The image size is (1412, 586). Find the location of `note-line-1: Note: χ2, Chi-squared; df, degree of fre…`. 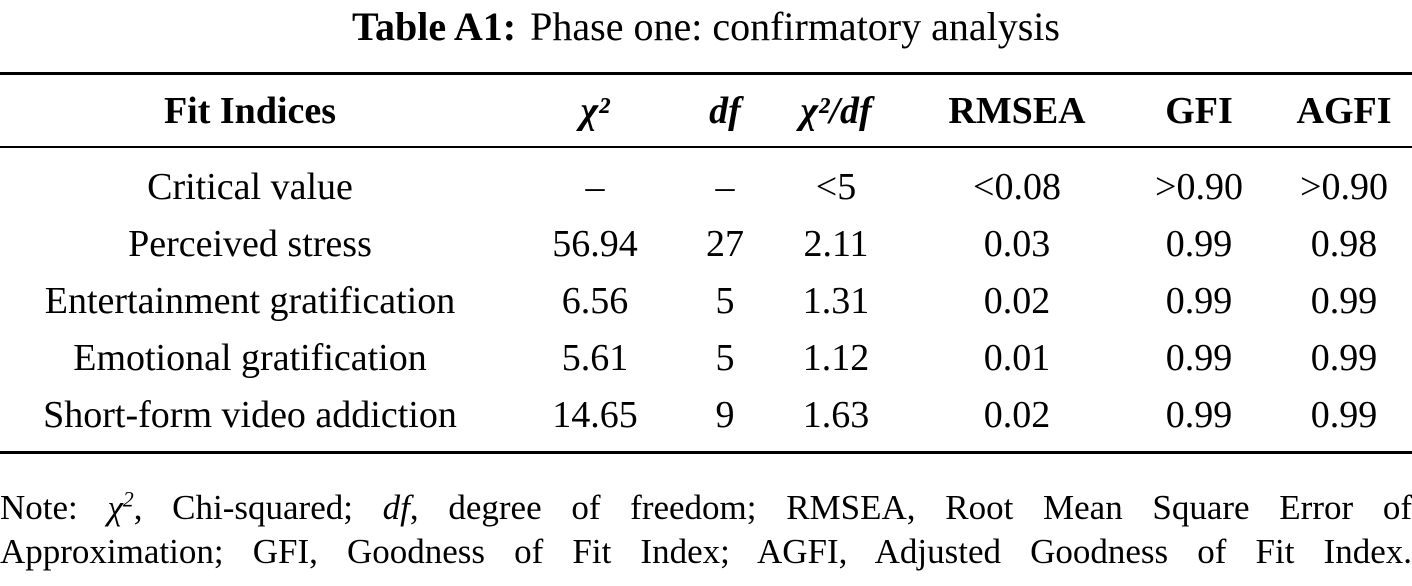

note-line-1: Note: χ2, Chi-squared; df, degree of fre… is located at coordinates (706, 508).